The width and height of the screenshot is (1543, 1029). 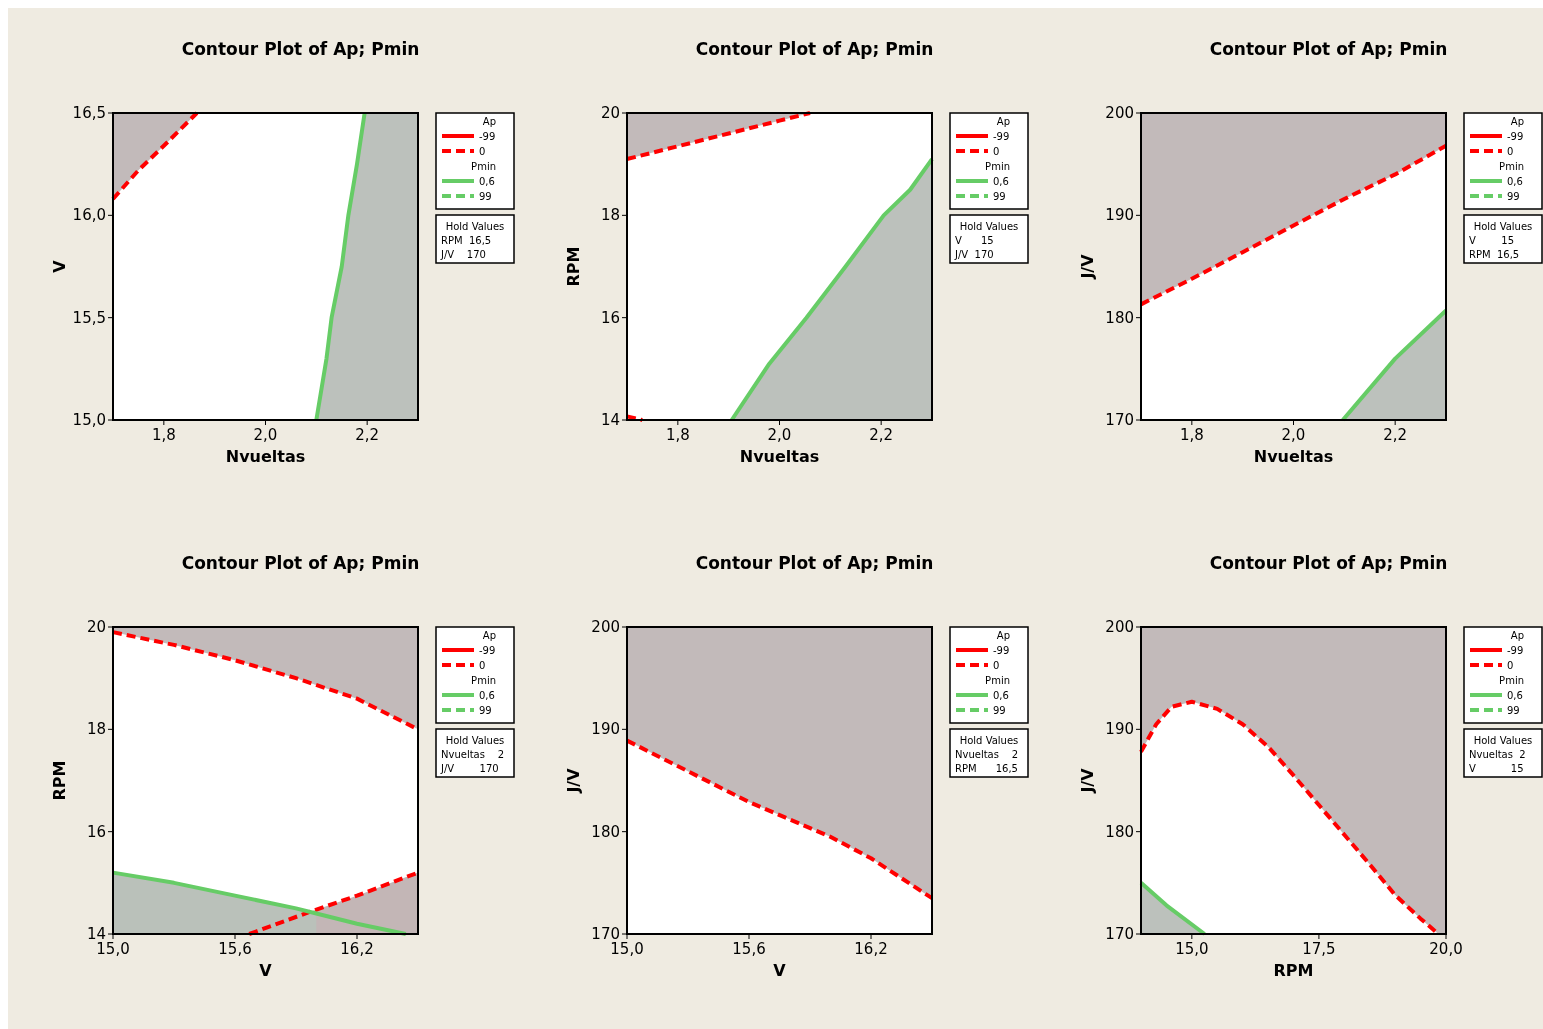 What do you see at coordinates (89, 317) in the screenshot?
I see `y-tick-label: 15,5` at bounding box center [89, 317].